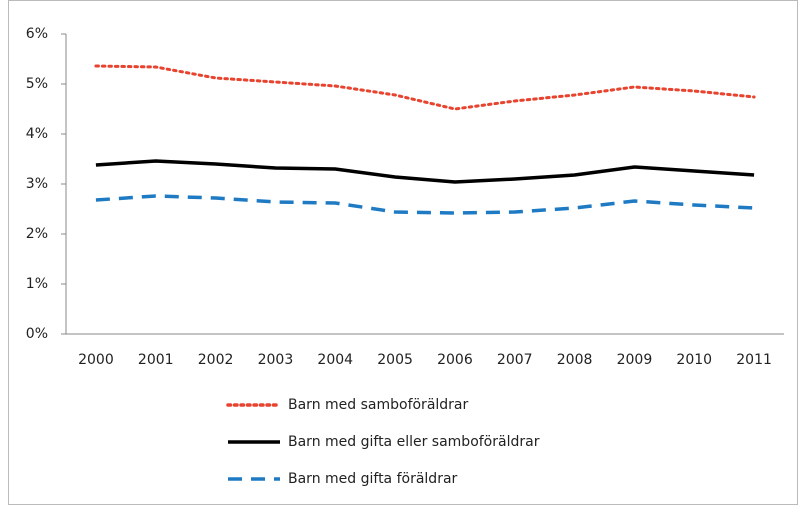 Image resolution: width=798 pixels, height=505 pixels. What do you see at coordinates (37, 334) in the screenshot?
I see `y-tick-label: 0%` at bounding box center [37, 334].